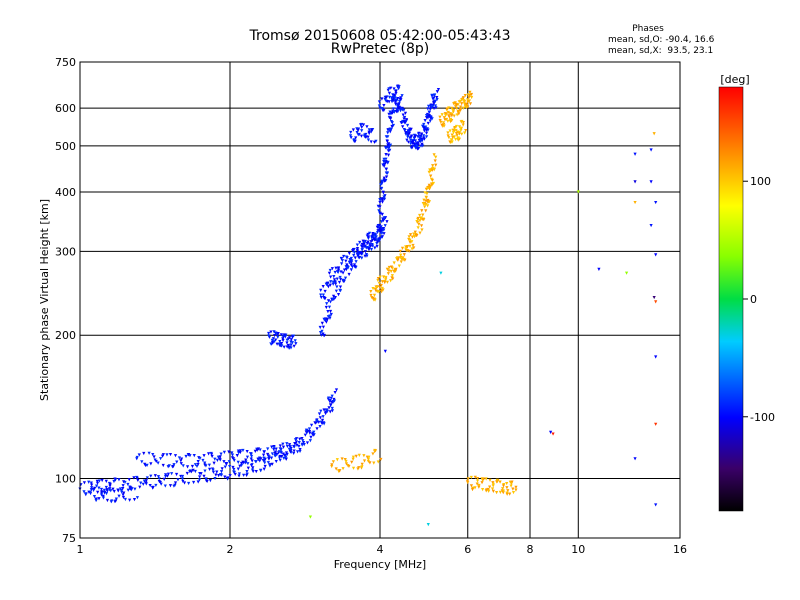 The width and height of the screenshot is (800, 600). What do you see at coordinates (648, 29) in the screenshot?
I see `phases-heading: Phases` at bounding box center [648, 29].